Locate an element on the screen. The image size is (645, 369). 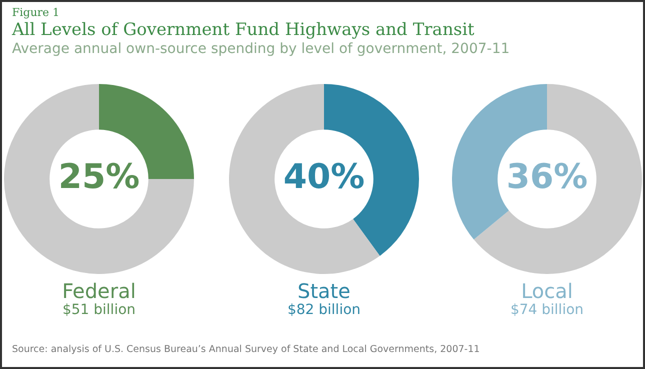
data-label: 25% is located at coordinates (99, 176).